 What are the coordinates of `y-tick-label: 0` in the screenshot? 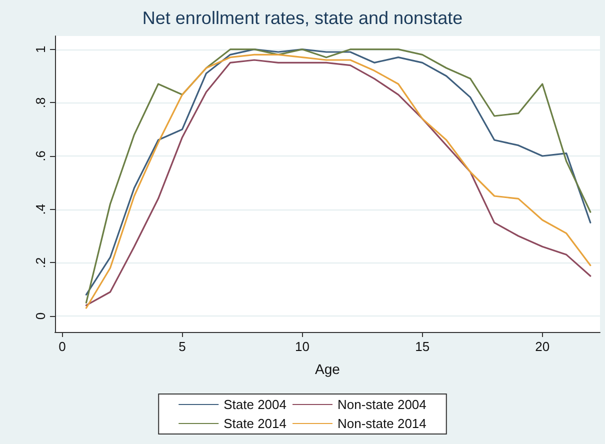 It's located at (40, 316).